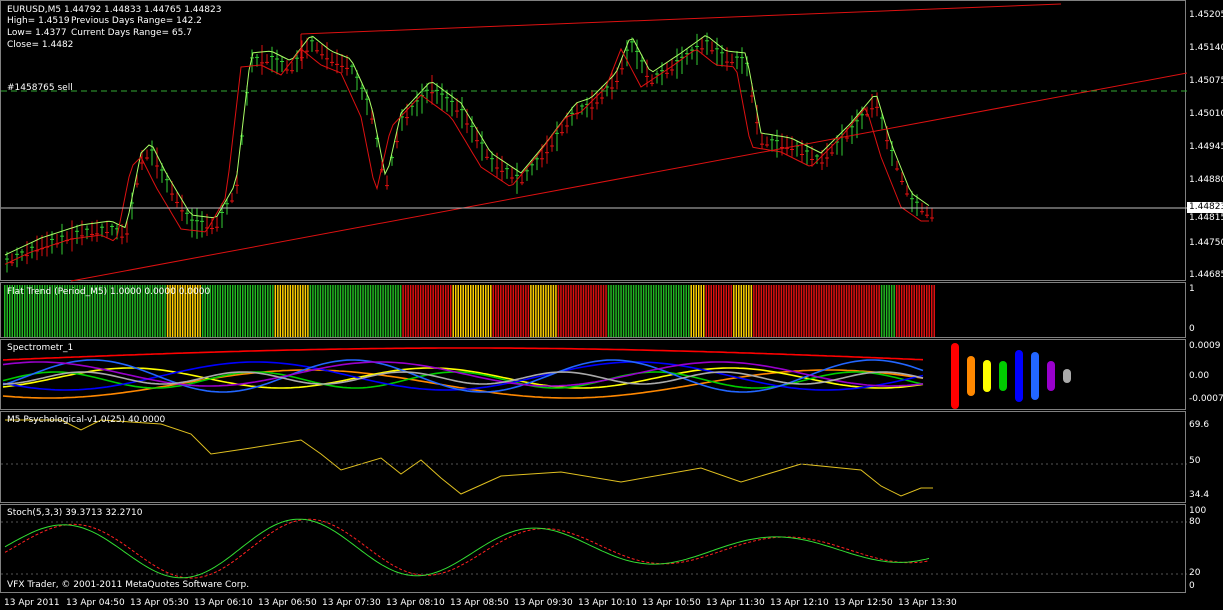 The image size is (1223, 610). I want to click on spectrometr-pane: Spectrometr_1, so click(593, 374).